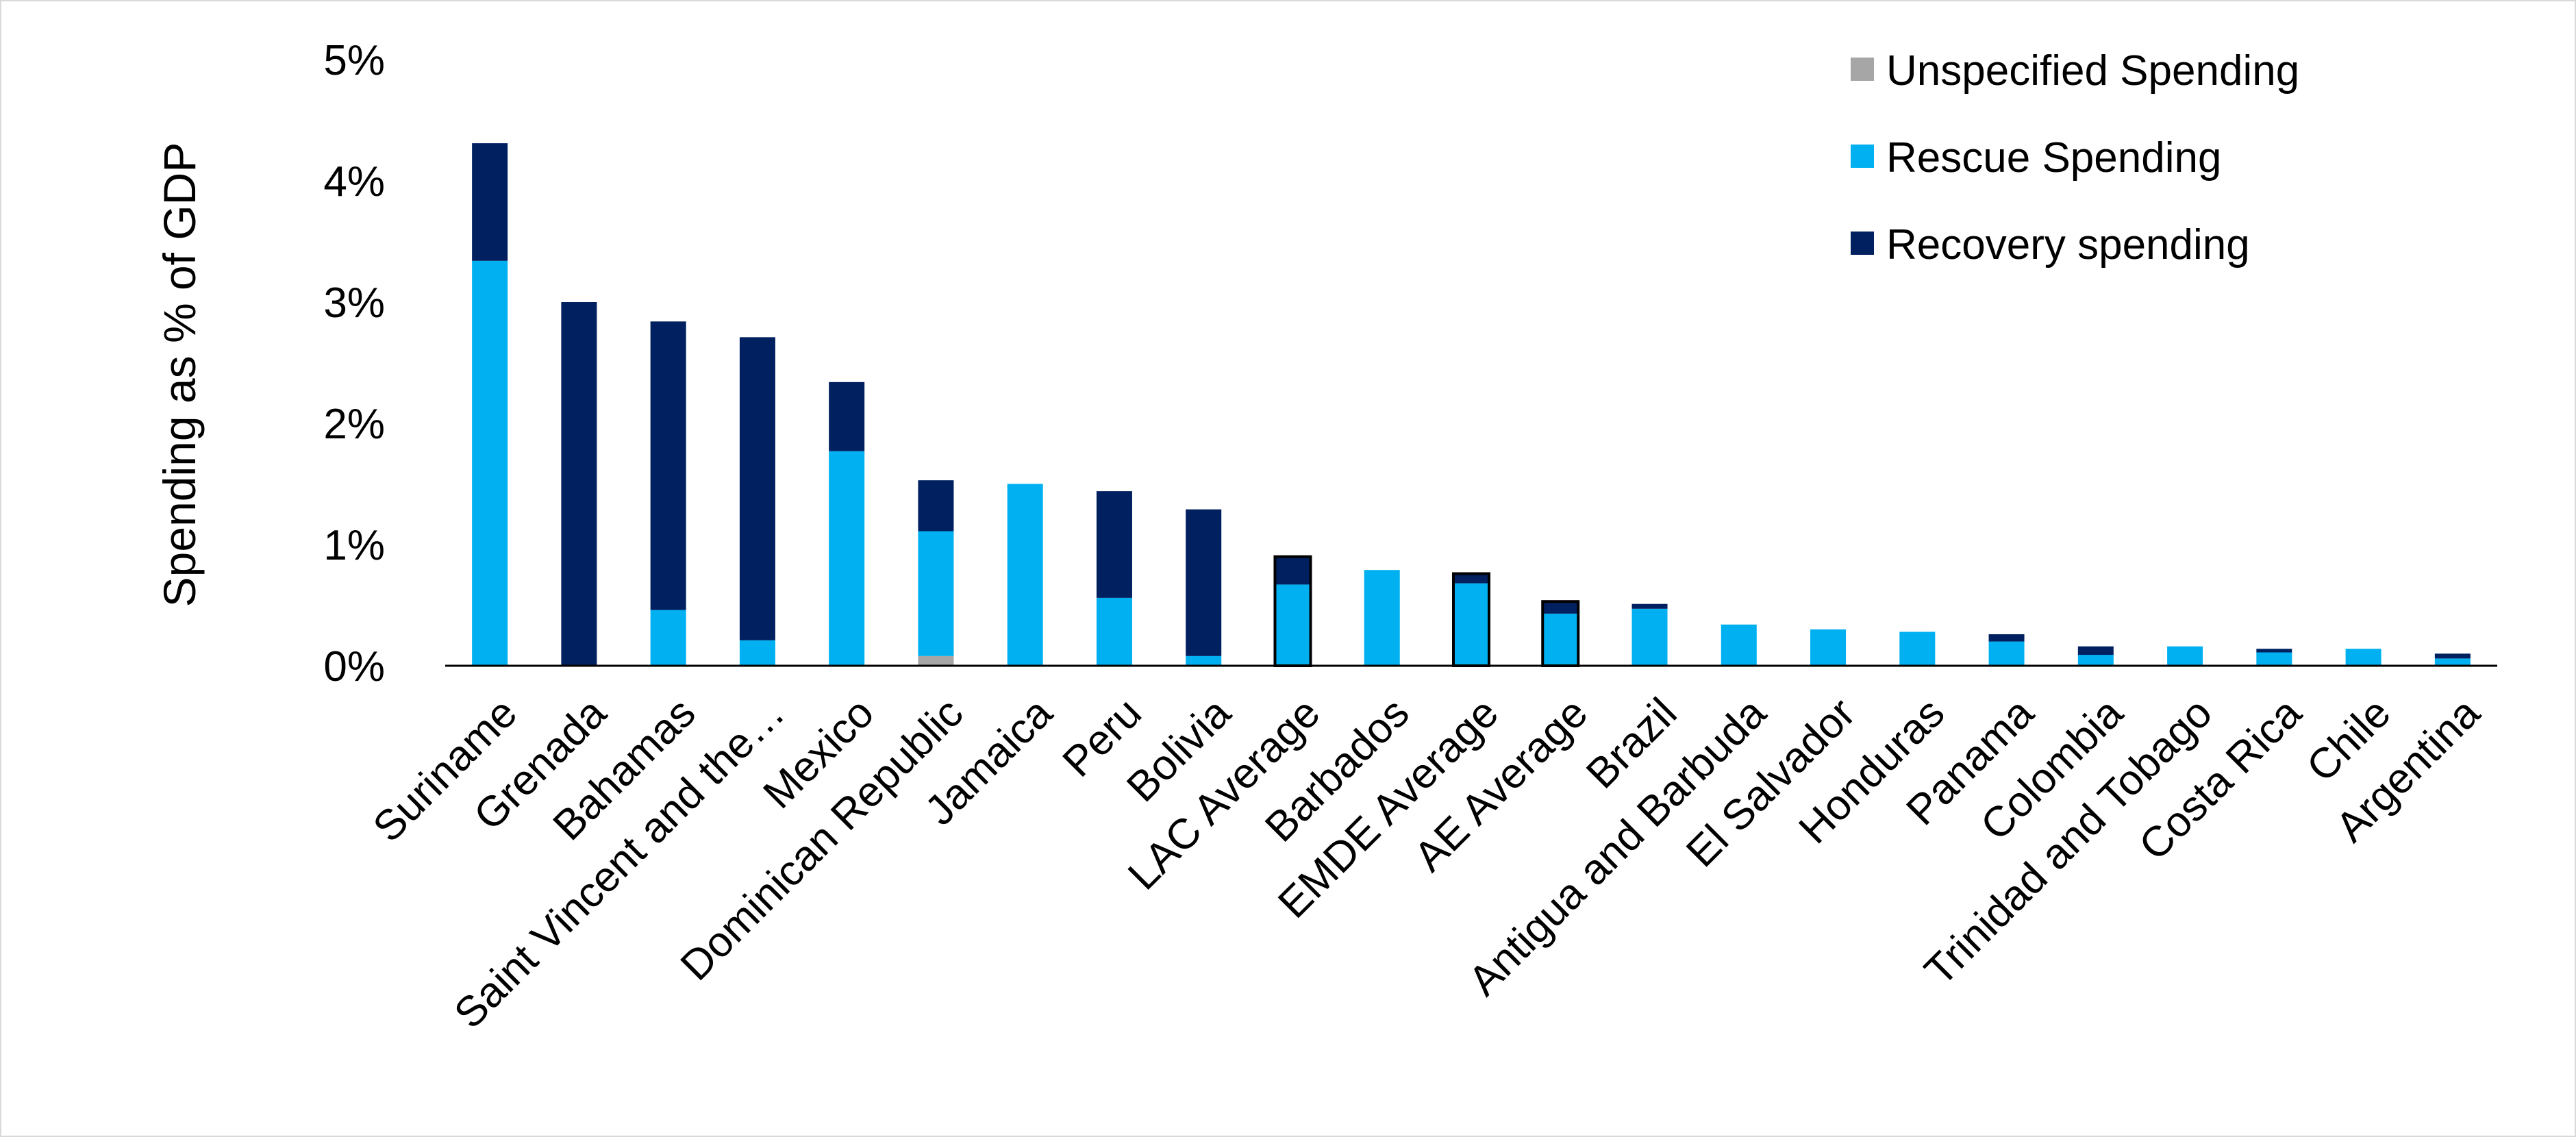 The image size is (2576, 1137). I want to click on legend-label: Recovery spending, so click(2068, 244).